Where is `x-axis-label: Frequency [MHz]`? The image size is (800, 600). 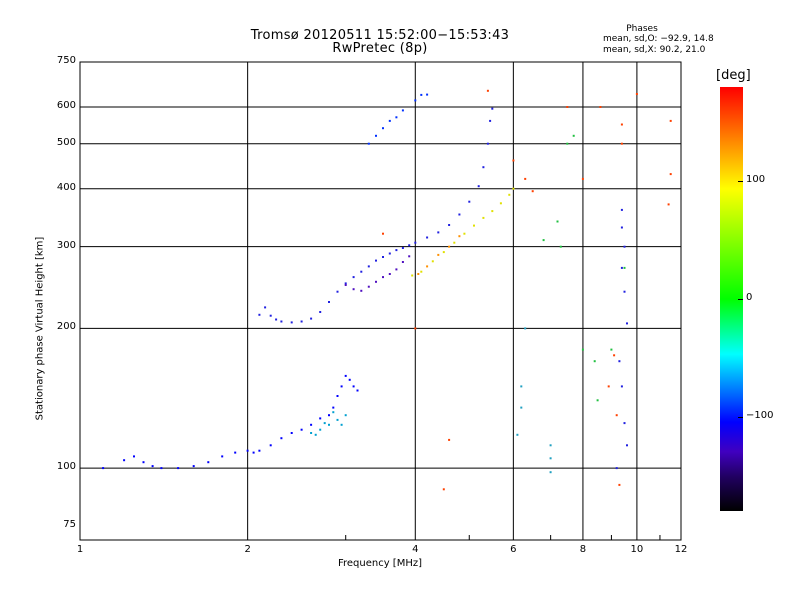 x-axis-label: Frequency [MHz] is located at coordinates (380, 563).